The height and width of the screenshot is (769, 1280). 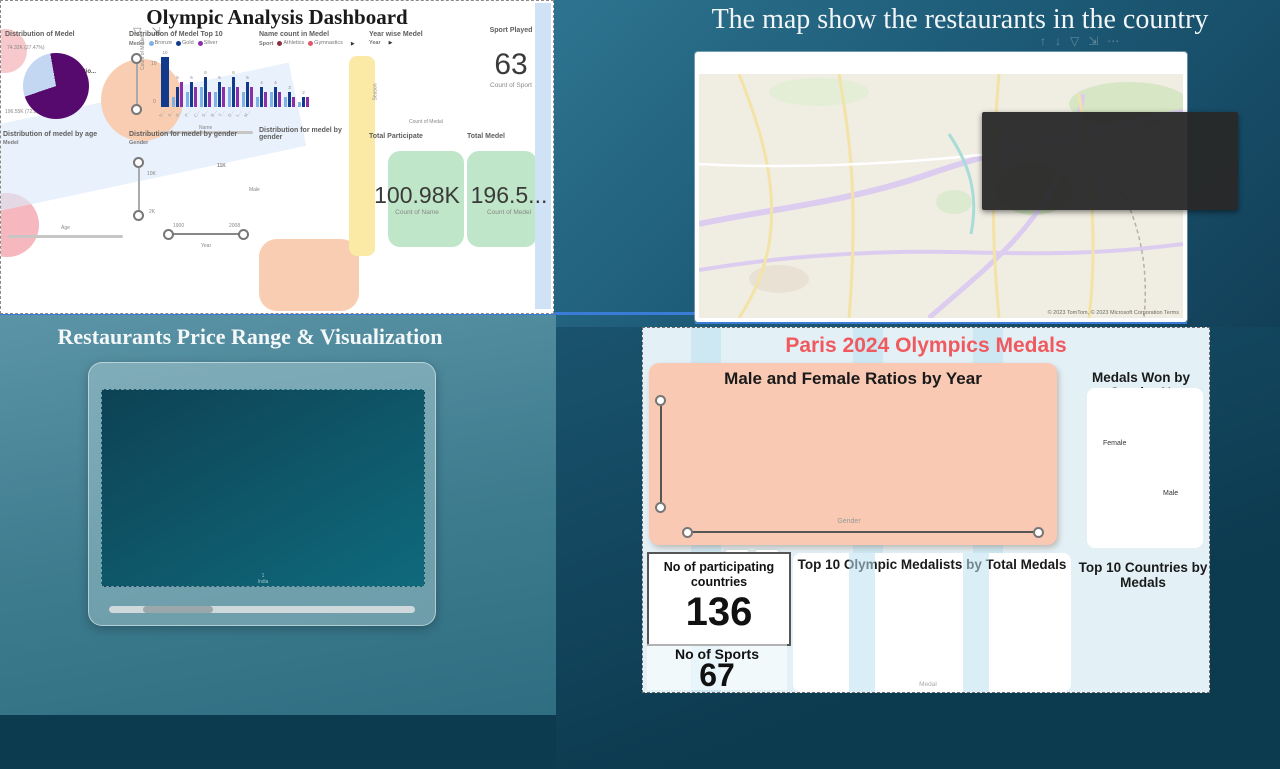 I want to click on decor-stripe, so click(x=976, y=622).